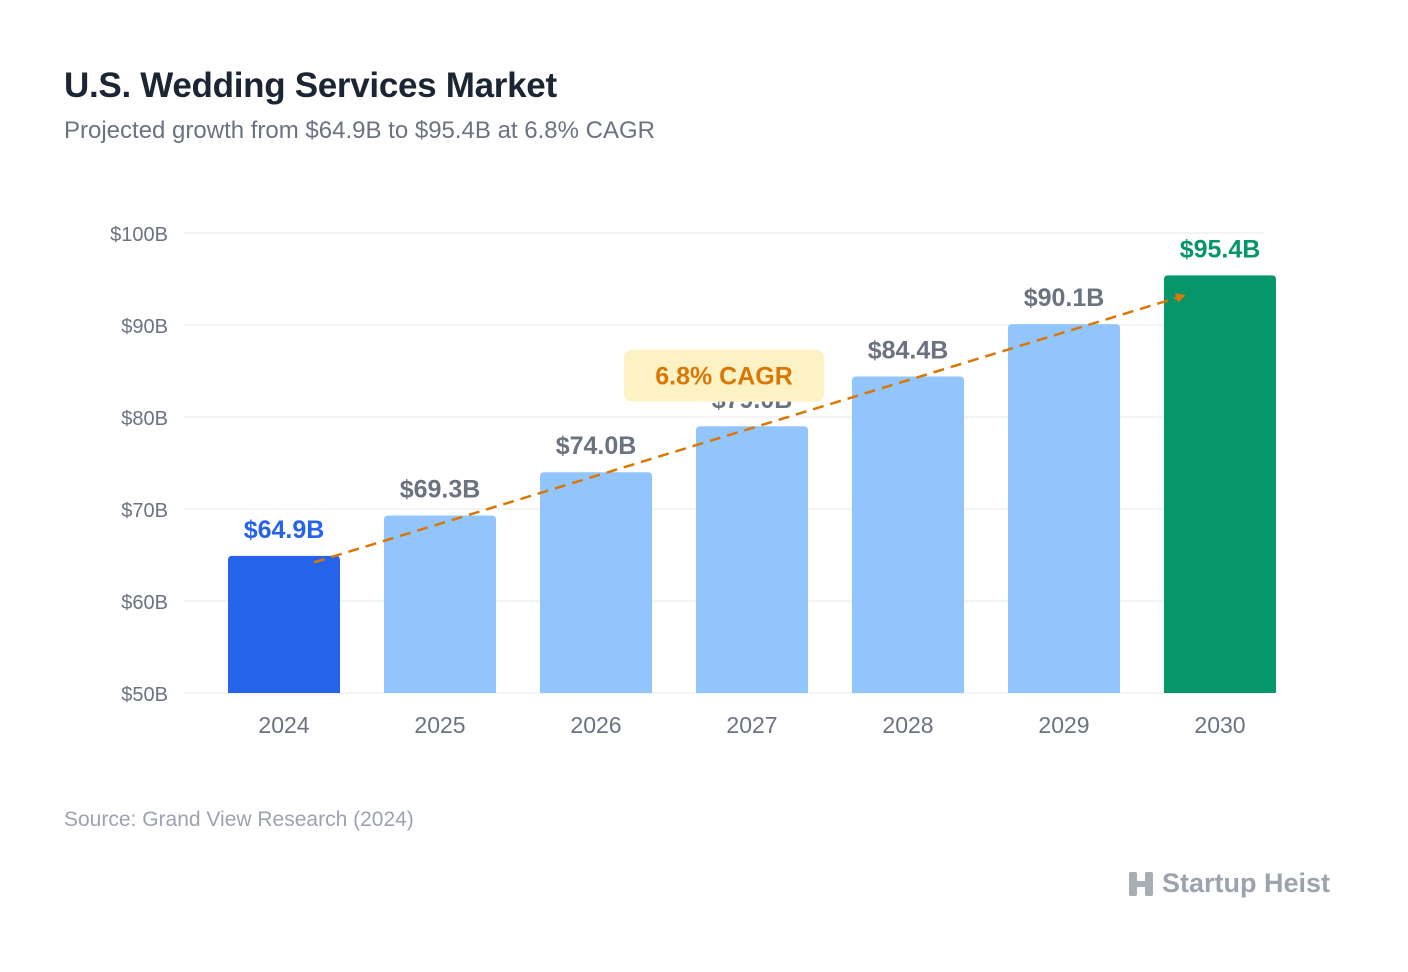  Describe the element at coordinates (1141, 883) in the screenshot. I see `building-logo-icon` at that location.